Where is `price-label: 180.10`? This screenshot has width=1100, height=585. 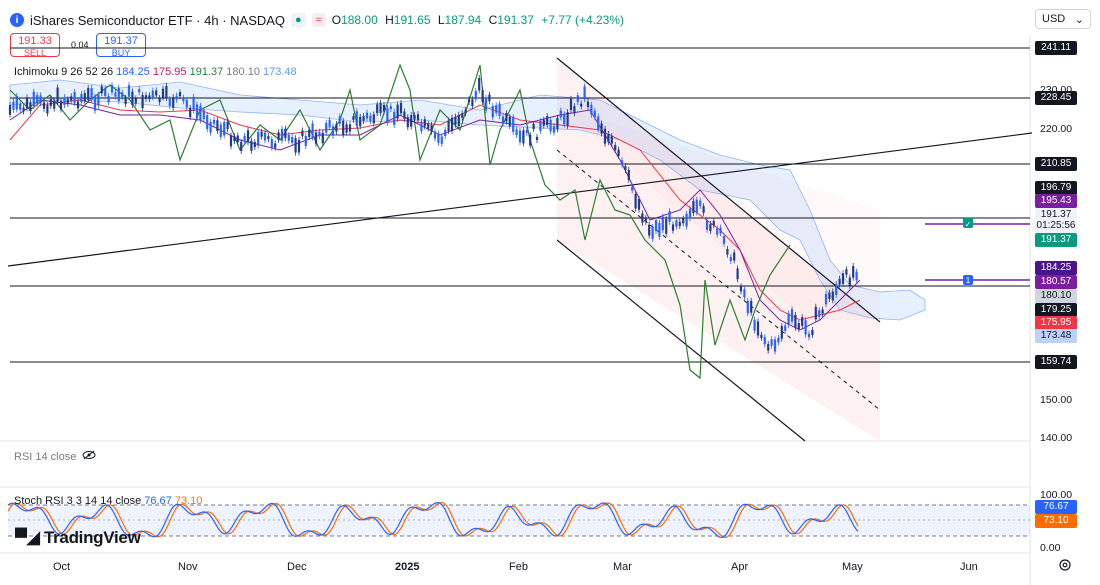 price-label: 180.10 is located at coordinates (1056, 296).